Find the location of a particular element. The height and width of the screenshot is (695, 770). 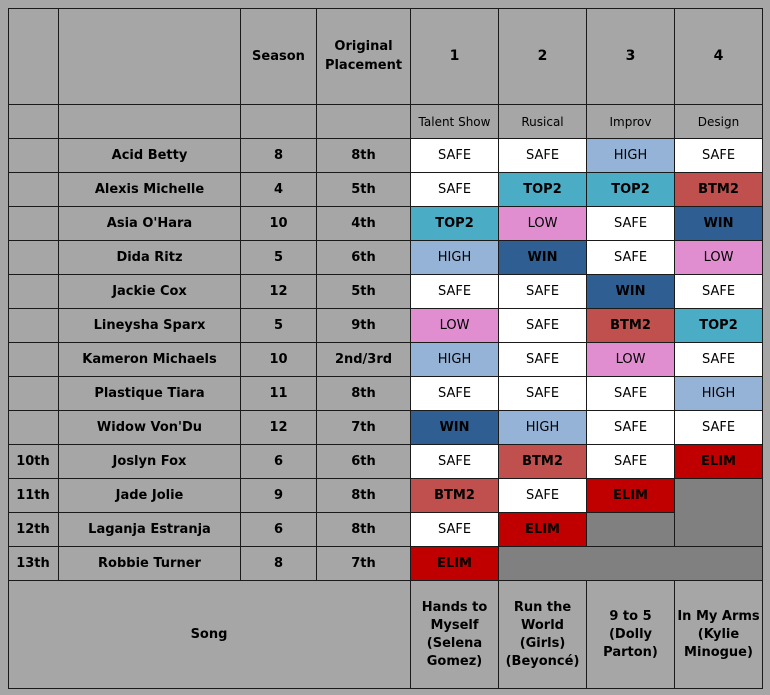

row-original-placement: 9th is located at coordinates (364, 326).